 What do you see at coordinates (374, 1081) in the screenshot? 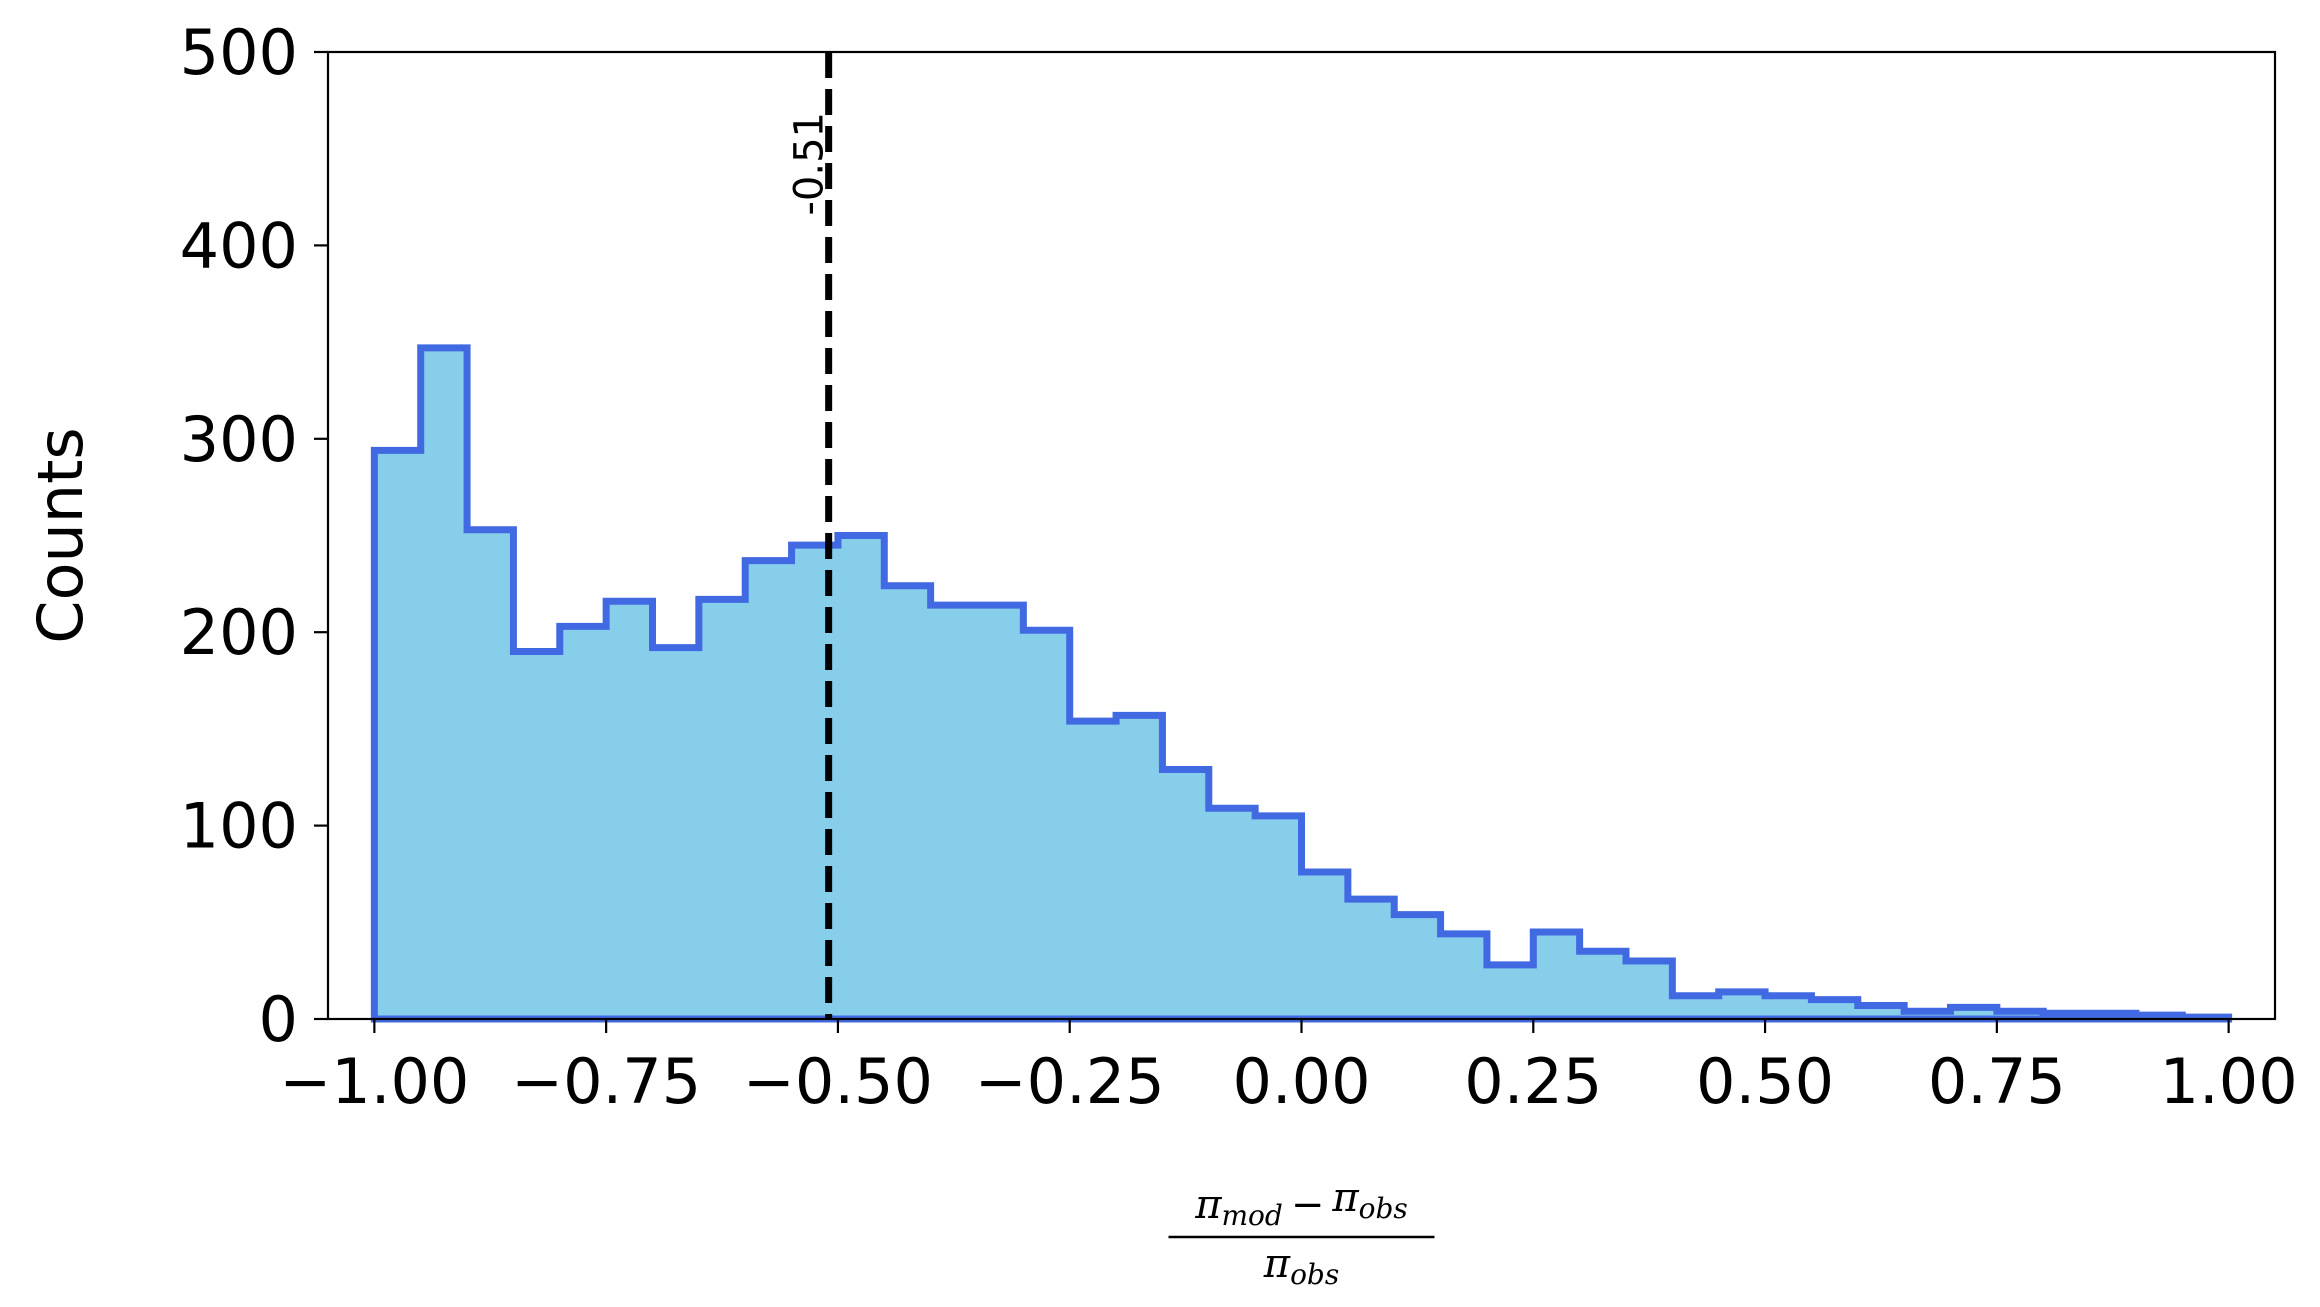
I see `x-tick-label: −1.00` at bounding box center [374, 1081].